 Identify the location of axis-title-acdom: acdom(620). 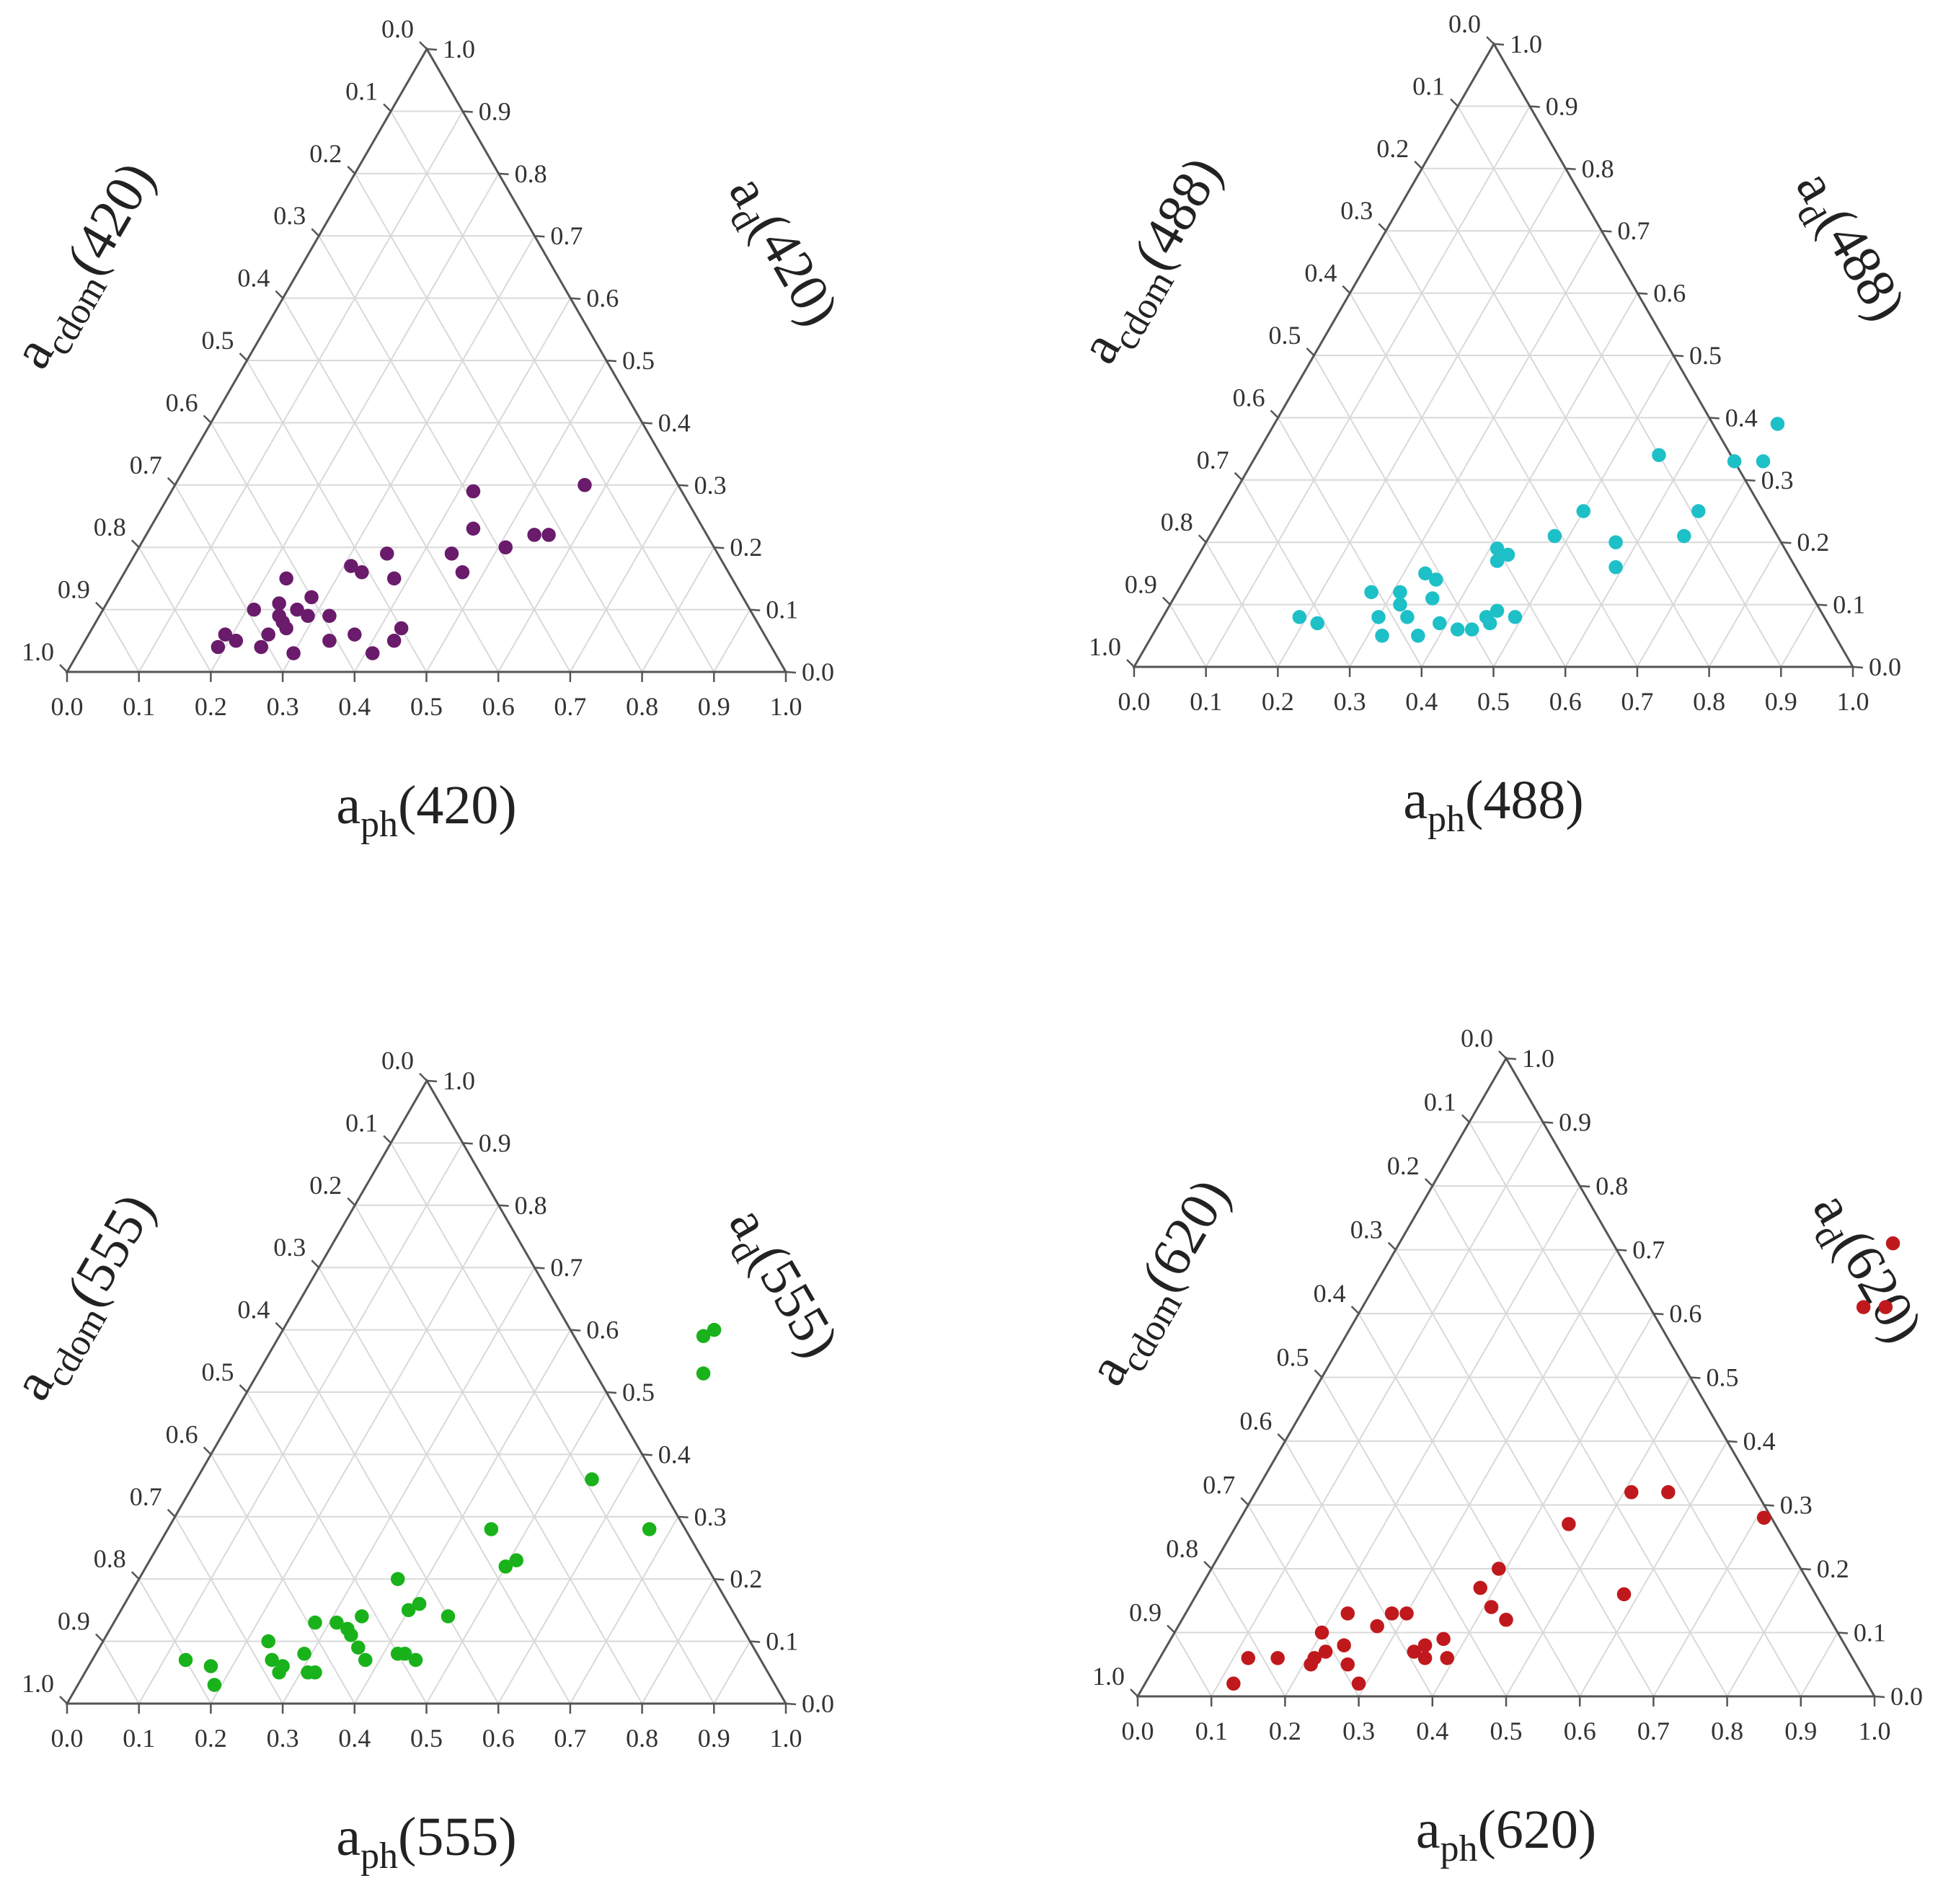
(1162, 1284).